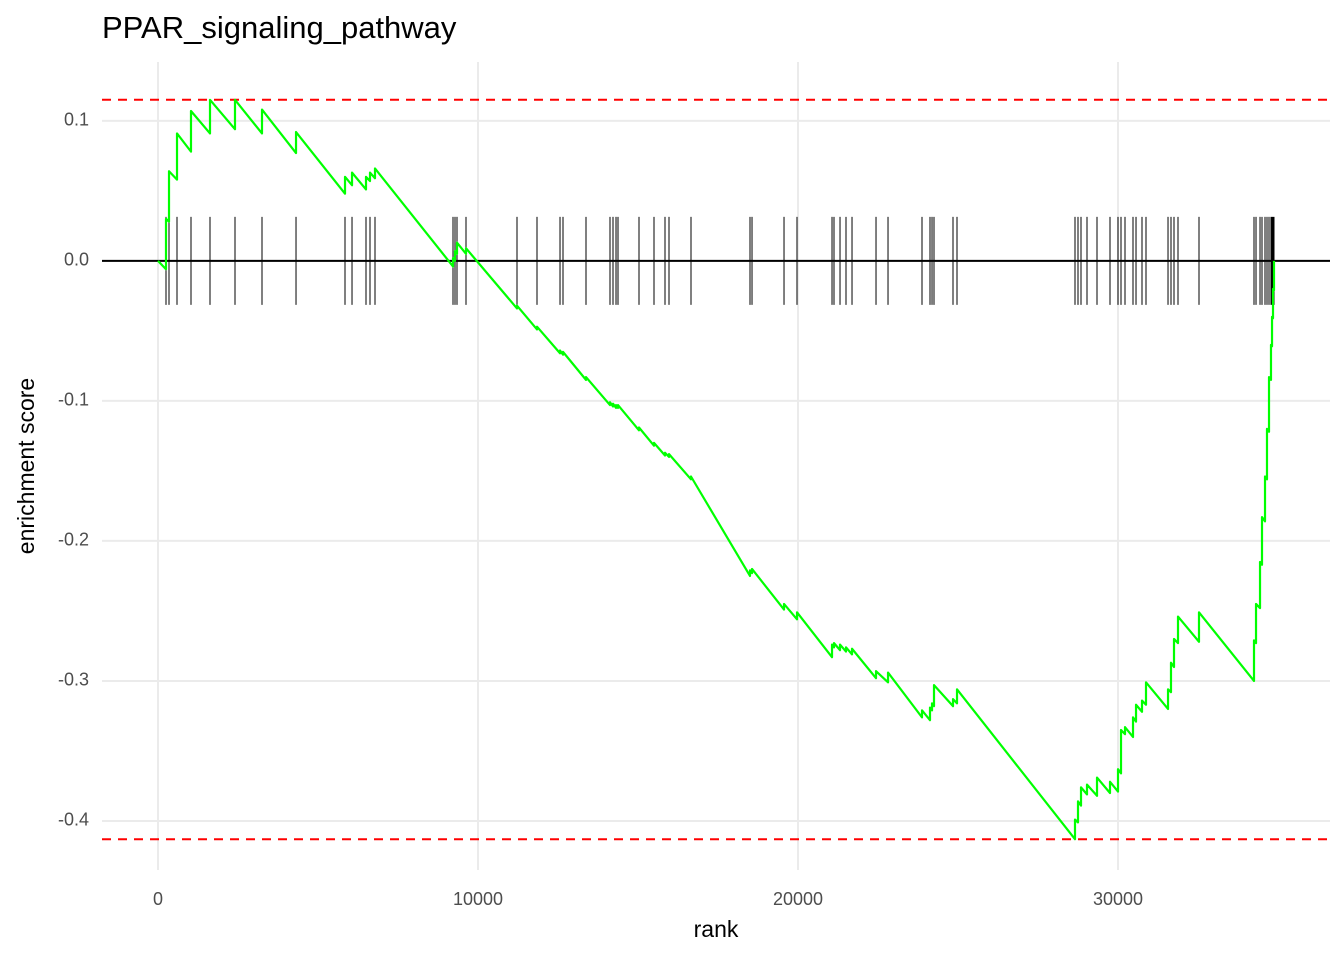 The image size is (1344, 960). Describe the element at coordinates (1118, 899) in the screenshot. I see `x-tick-label: 30000` at that location.